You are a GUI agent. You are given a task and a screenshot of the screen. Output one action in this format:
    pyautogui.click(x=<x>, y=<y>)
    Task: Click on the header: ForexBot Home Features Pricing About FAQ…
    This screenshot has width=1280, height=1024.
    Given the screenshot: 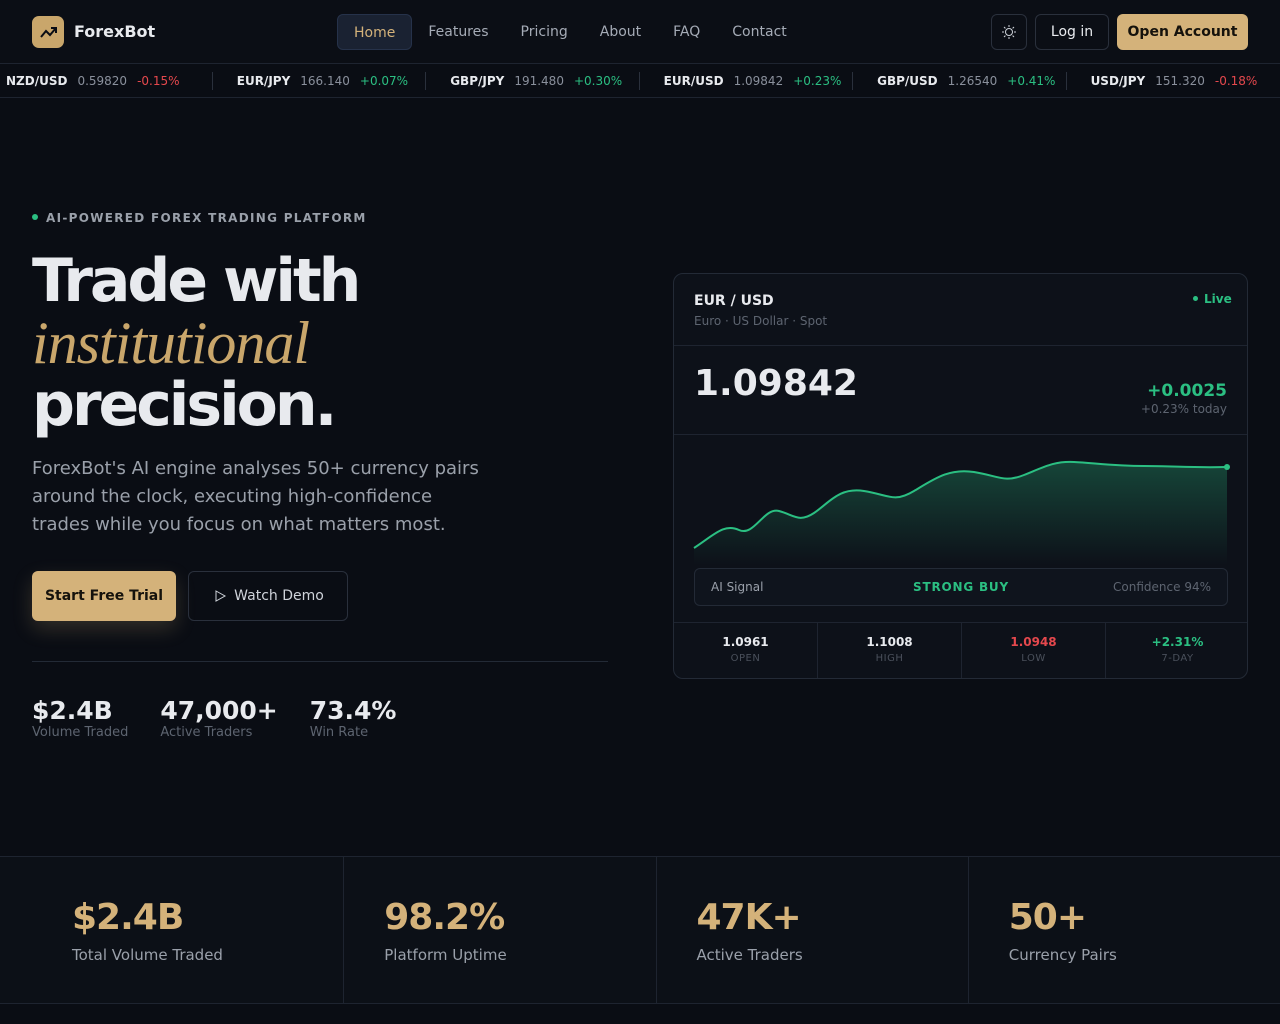 What is the action you would take?
    pyautogui.click(x=640, y=32)
    